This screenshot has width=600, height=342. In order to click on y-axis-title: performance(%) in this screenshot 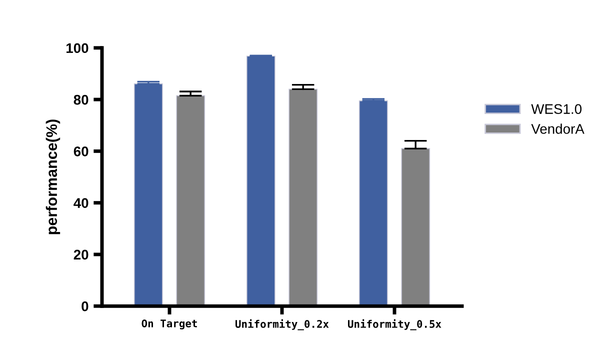, I will do `click(53, 177)`.